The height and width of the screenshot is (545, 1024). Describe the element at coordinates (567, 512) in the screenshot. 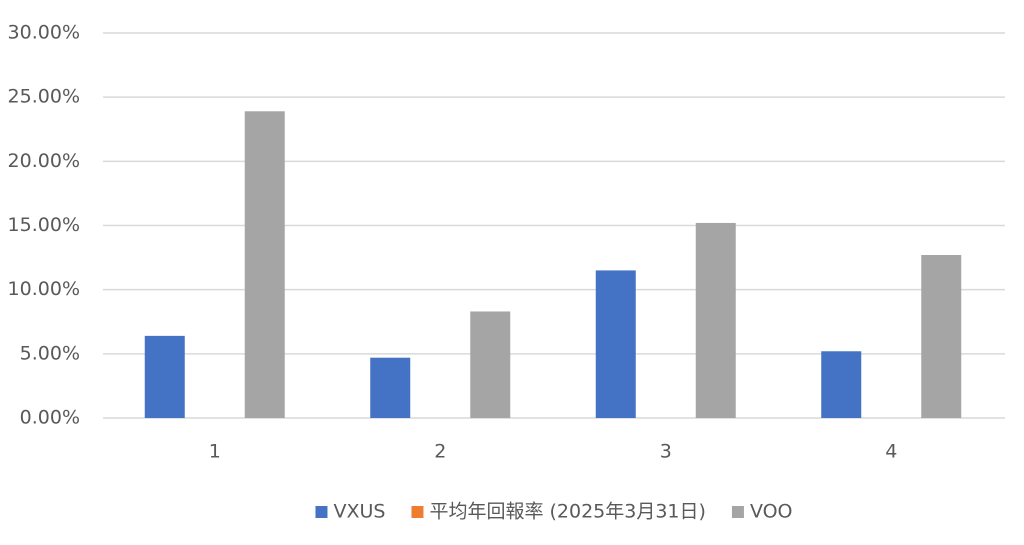

I see `legend-label: 平均年回報率 (2025年3月31日)` at that location.